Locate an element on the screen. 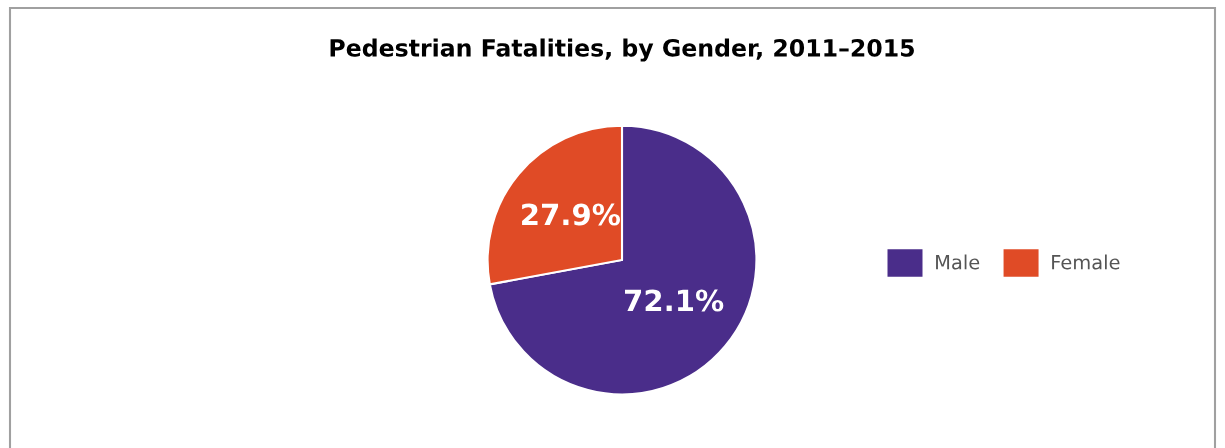  data-label: 72.1% is located at coordinates (674, 300).